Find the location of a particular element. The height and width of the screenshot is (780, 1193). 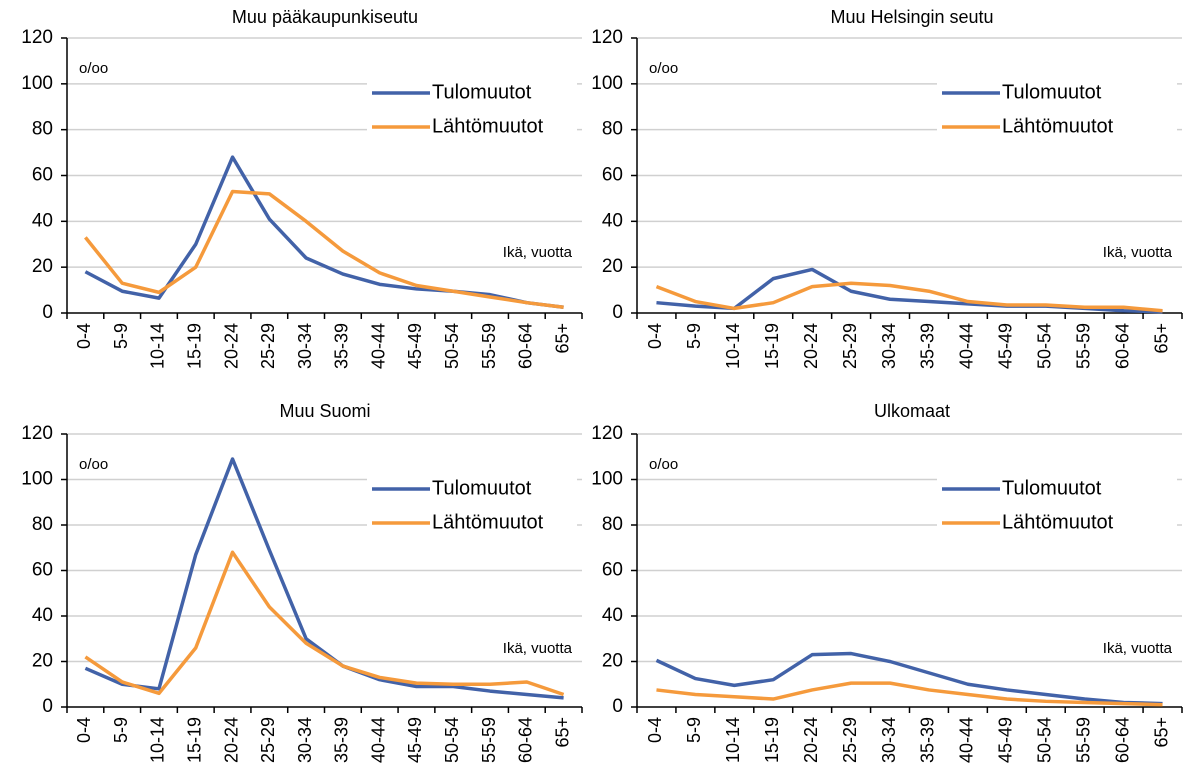

chart-title: Muu pääkaupunkiseutu is located at coordinates (325, 17).